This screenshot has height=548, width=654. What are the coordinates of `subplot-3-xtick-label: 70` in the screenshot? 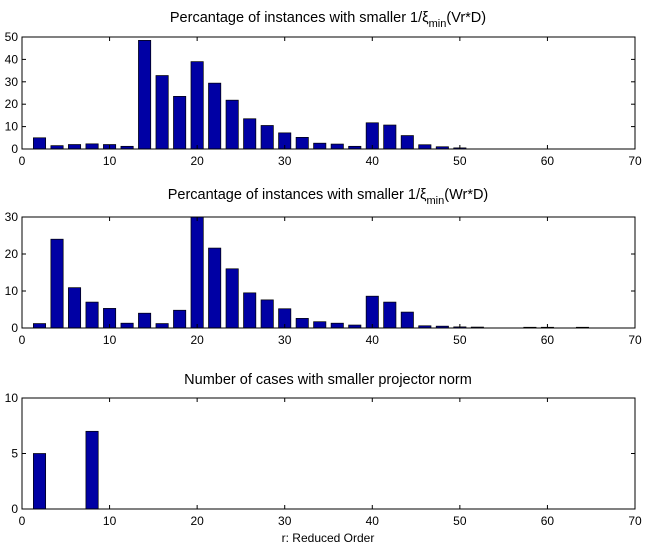 It's located at (635, 521).